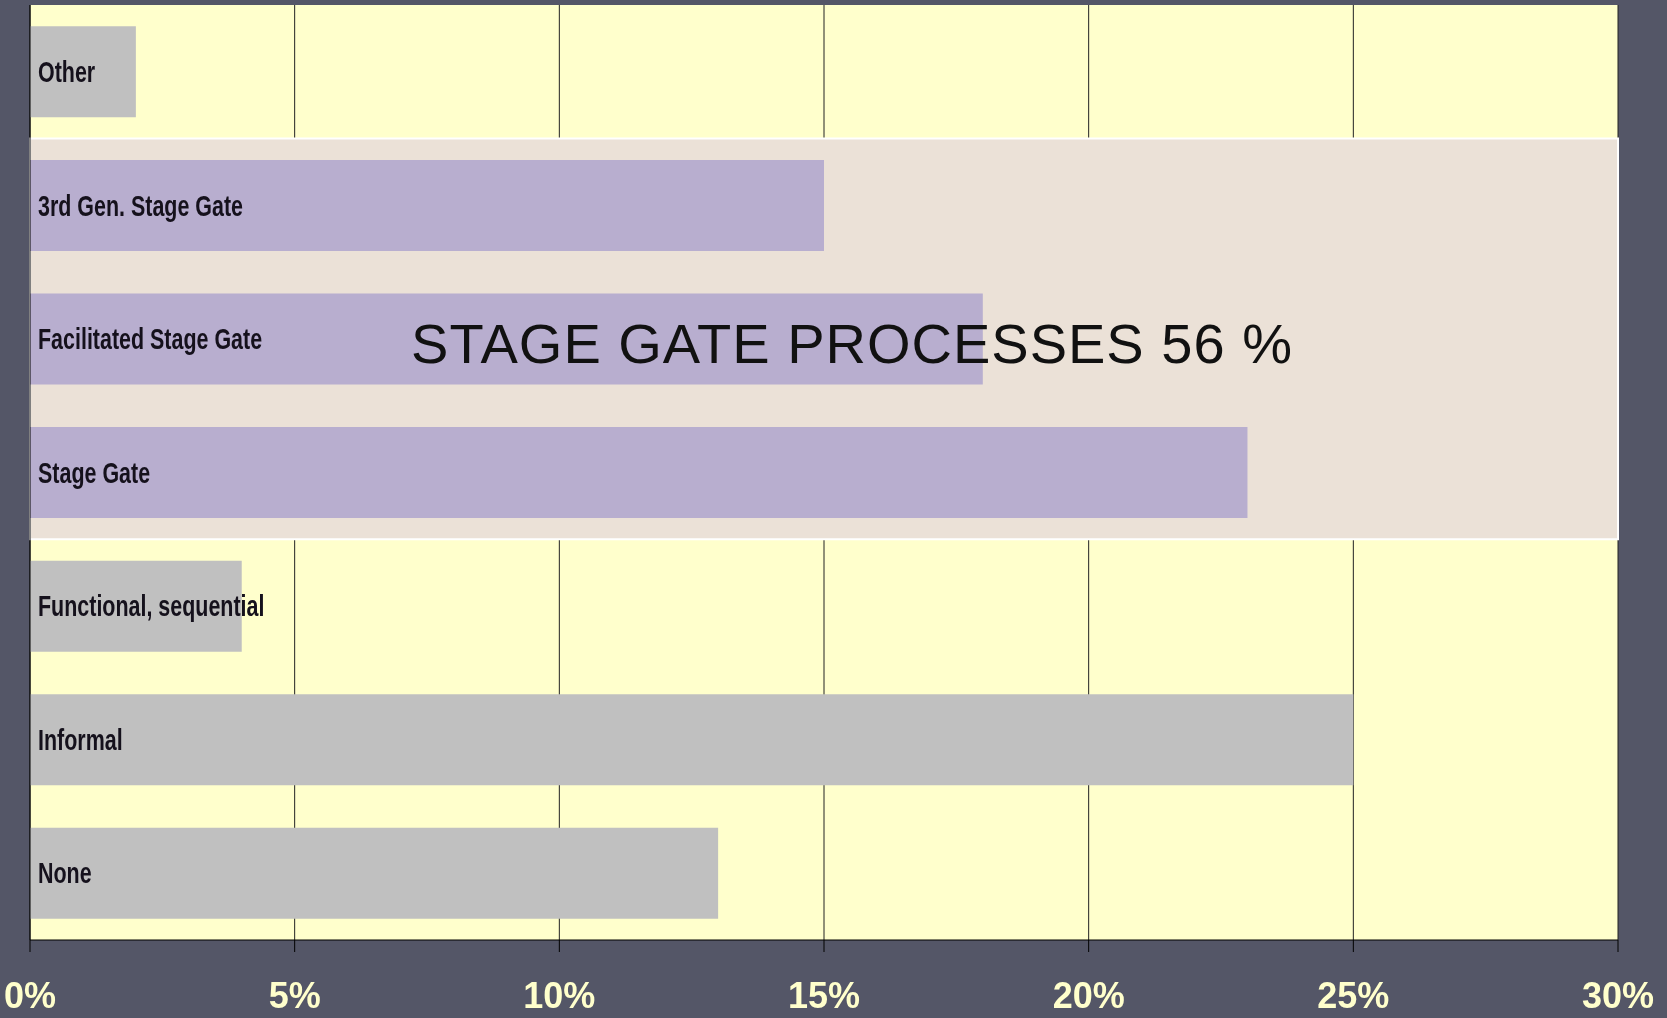 Image resolution: width=1667 pixels, height=1018 pixels. I want to click on y-tick-label: None, so click(65, 873).